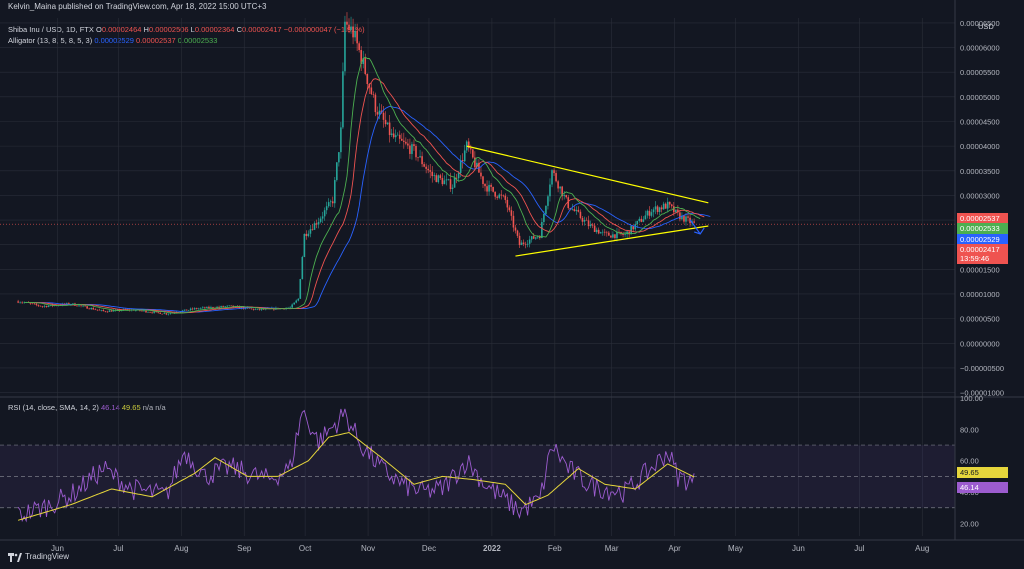 The width and height of the screenshot is (1024, 569). Describe the element at coordinates (261, 29) in the screenshot. I see `close-value: 0.00002417` at that location.